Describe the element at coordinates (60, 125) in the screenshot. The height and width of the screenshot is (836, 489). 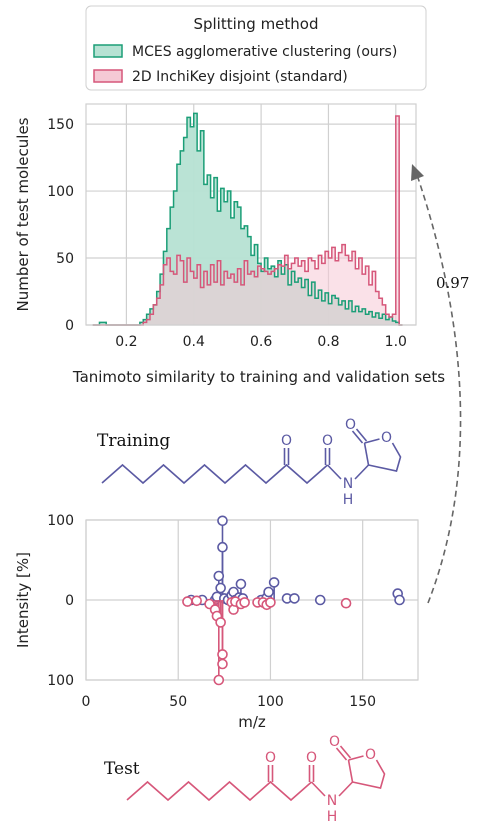
I see `y-tick-label: 150` at that location.